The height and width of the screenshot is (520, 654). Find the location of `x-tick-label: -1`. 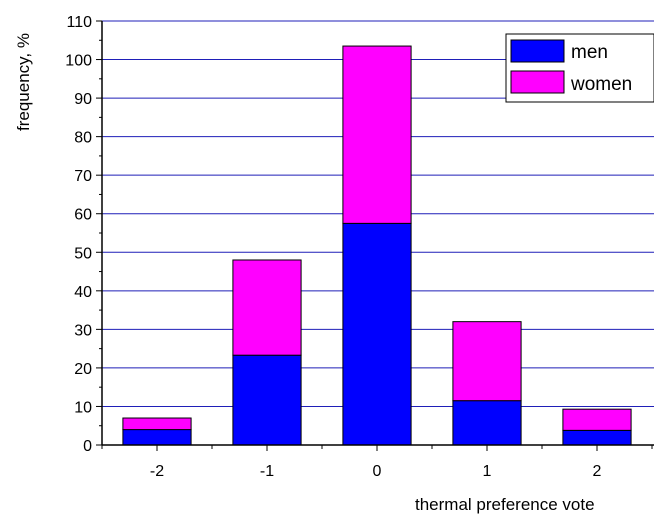

x-tick-label: -1 is located at coordinates (267, 471).